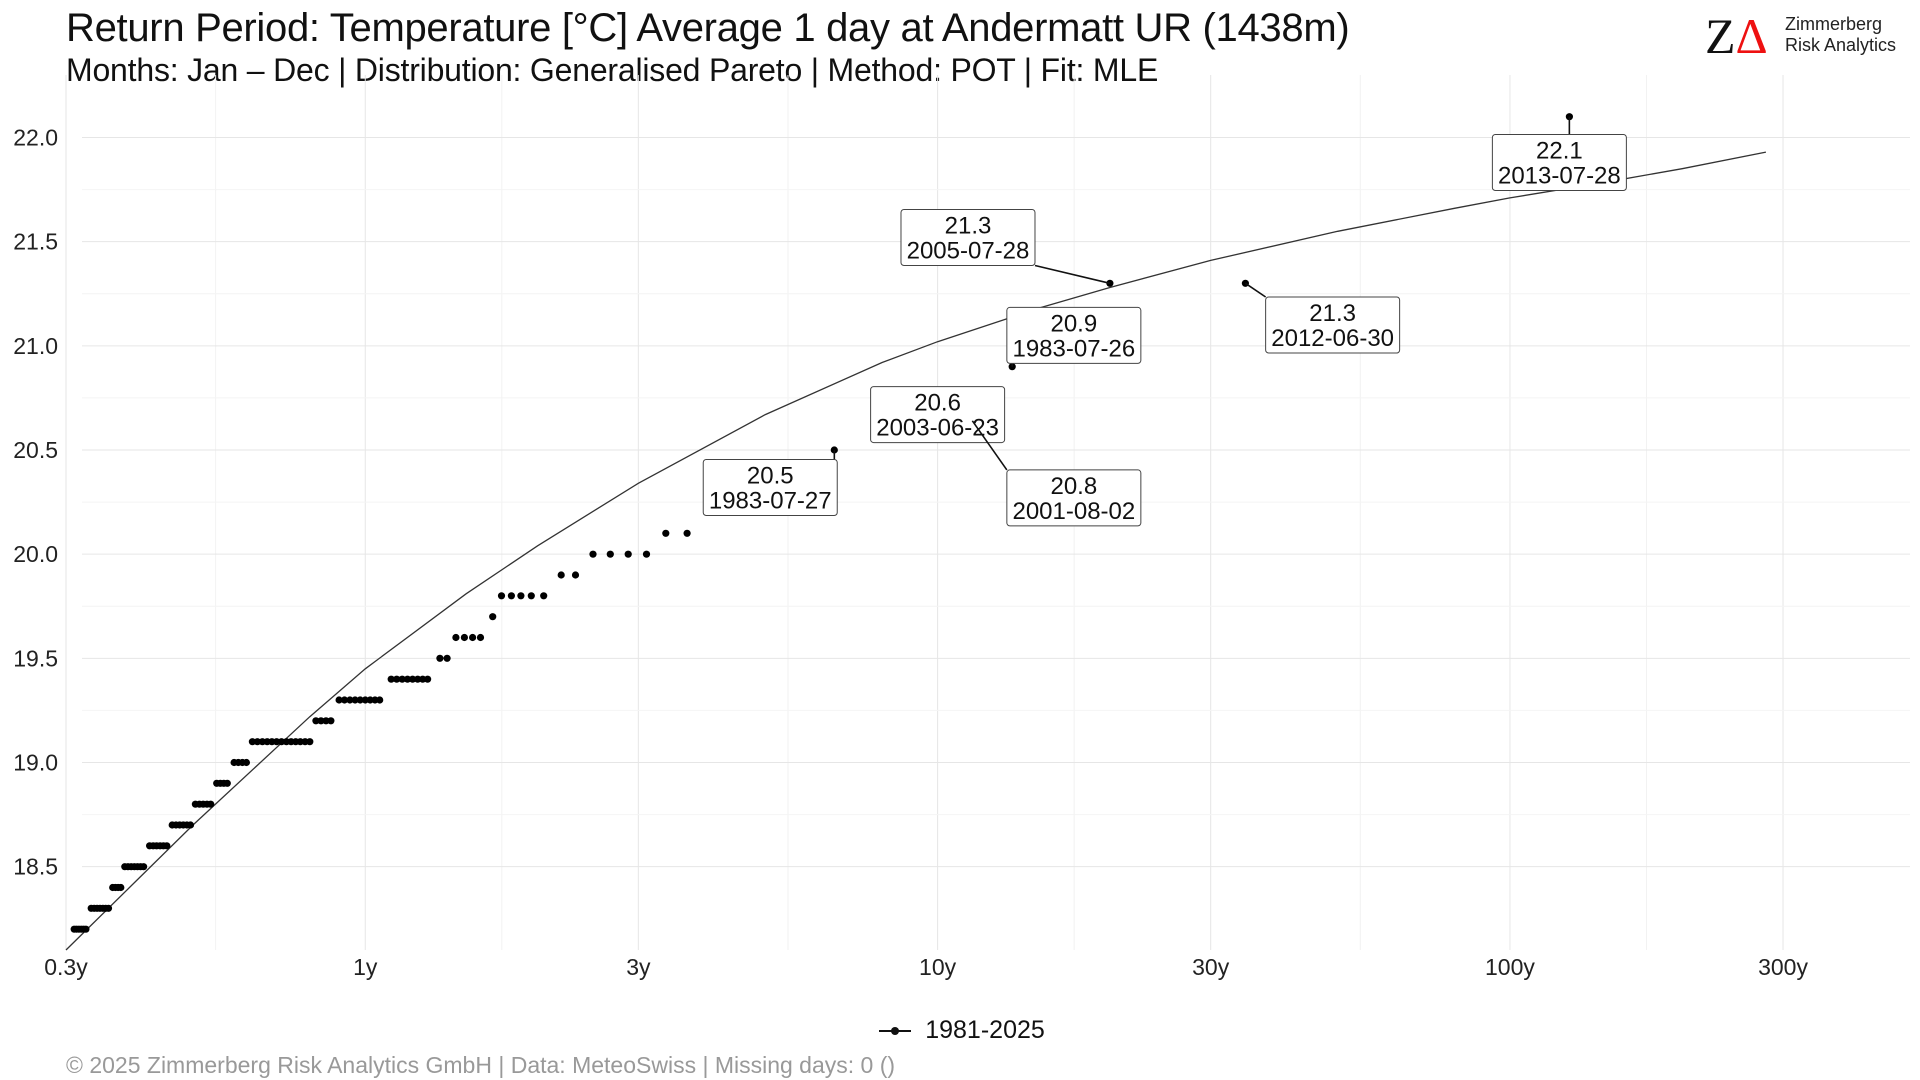 This screenshot has width=1920, height=1080. Describe the element at coordinates (1073, 486) in the screenshot. I see `annotation-value: 20.8` at that location.